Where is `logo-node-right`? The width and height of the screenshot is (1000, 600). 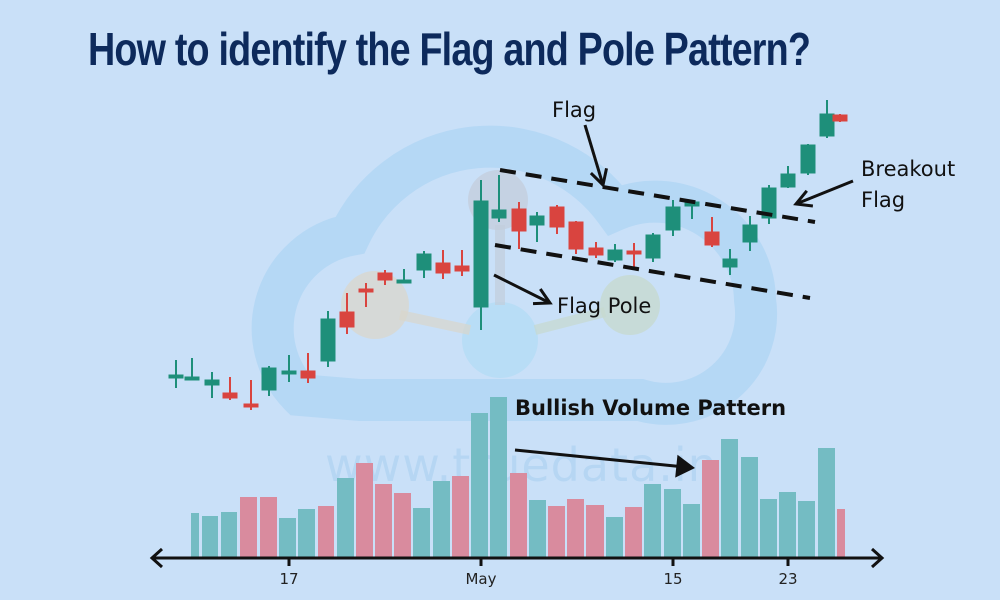
logo-node-right is located at coordinates (630, 305).